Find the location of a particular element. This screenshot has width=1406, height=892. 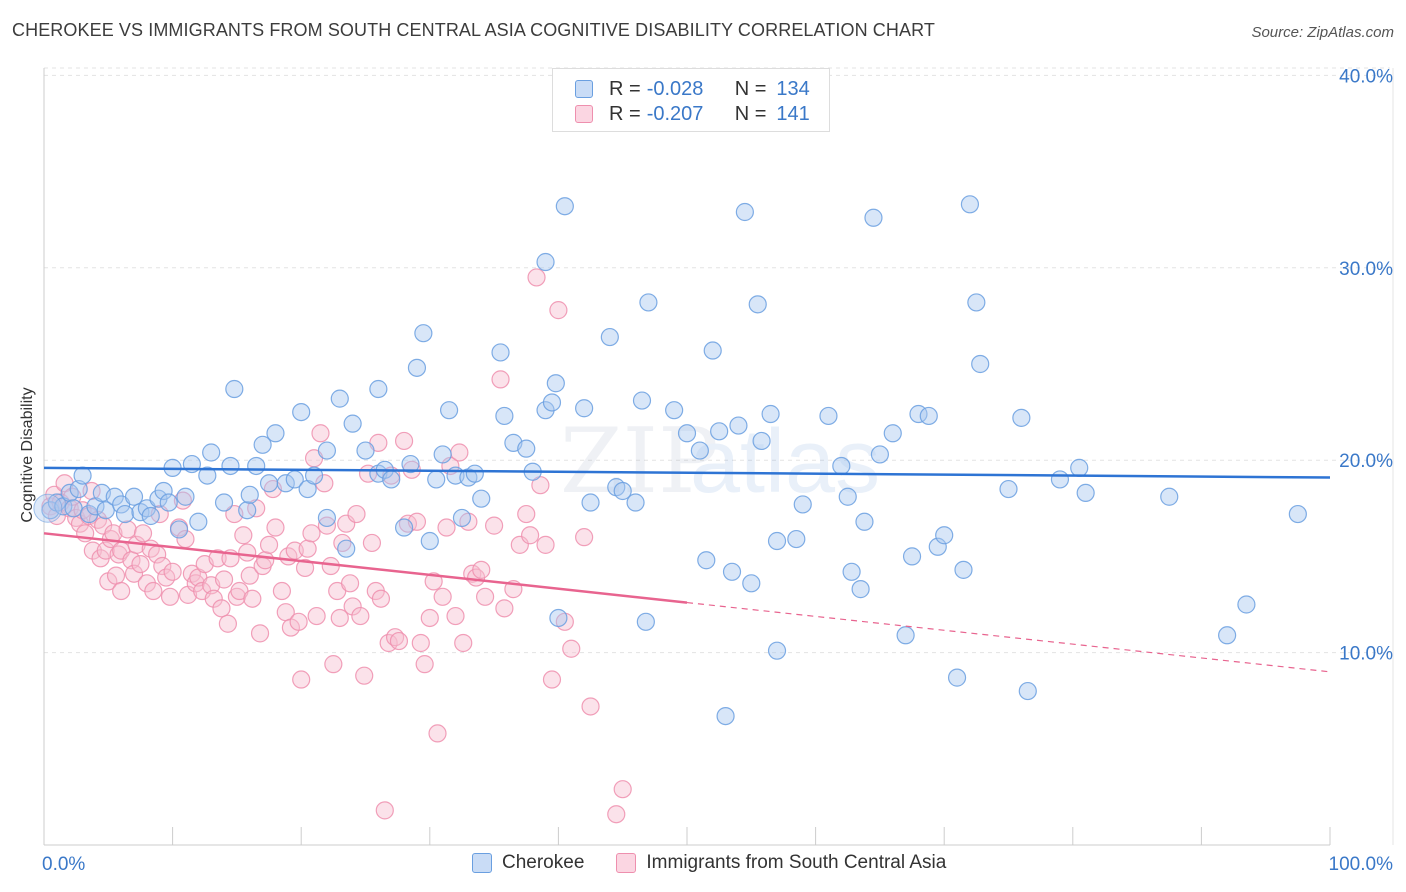

immigrants-swatch is located at coordinates (584, 114).